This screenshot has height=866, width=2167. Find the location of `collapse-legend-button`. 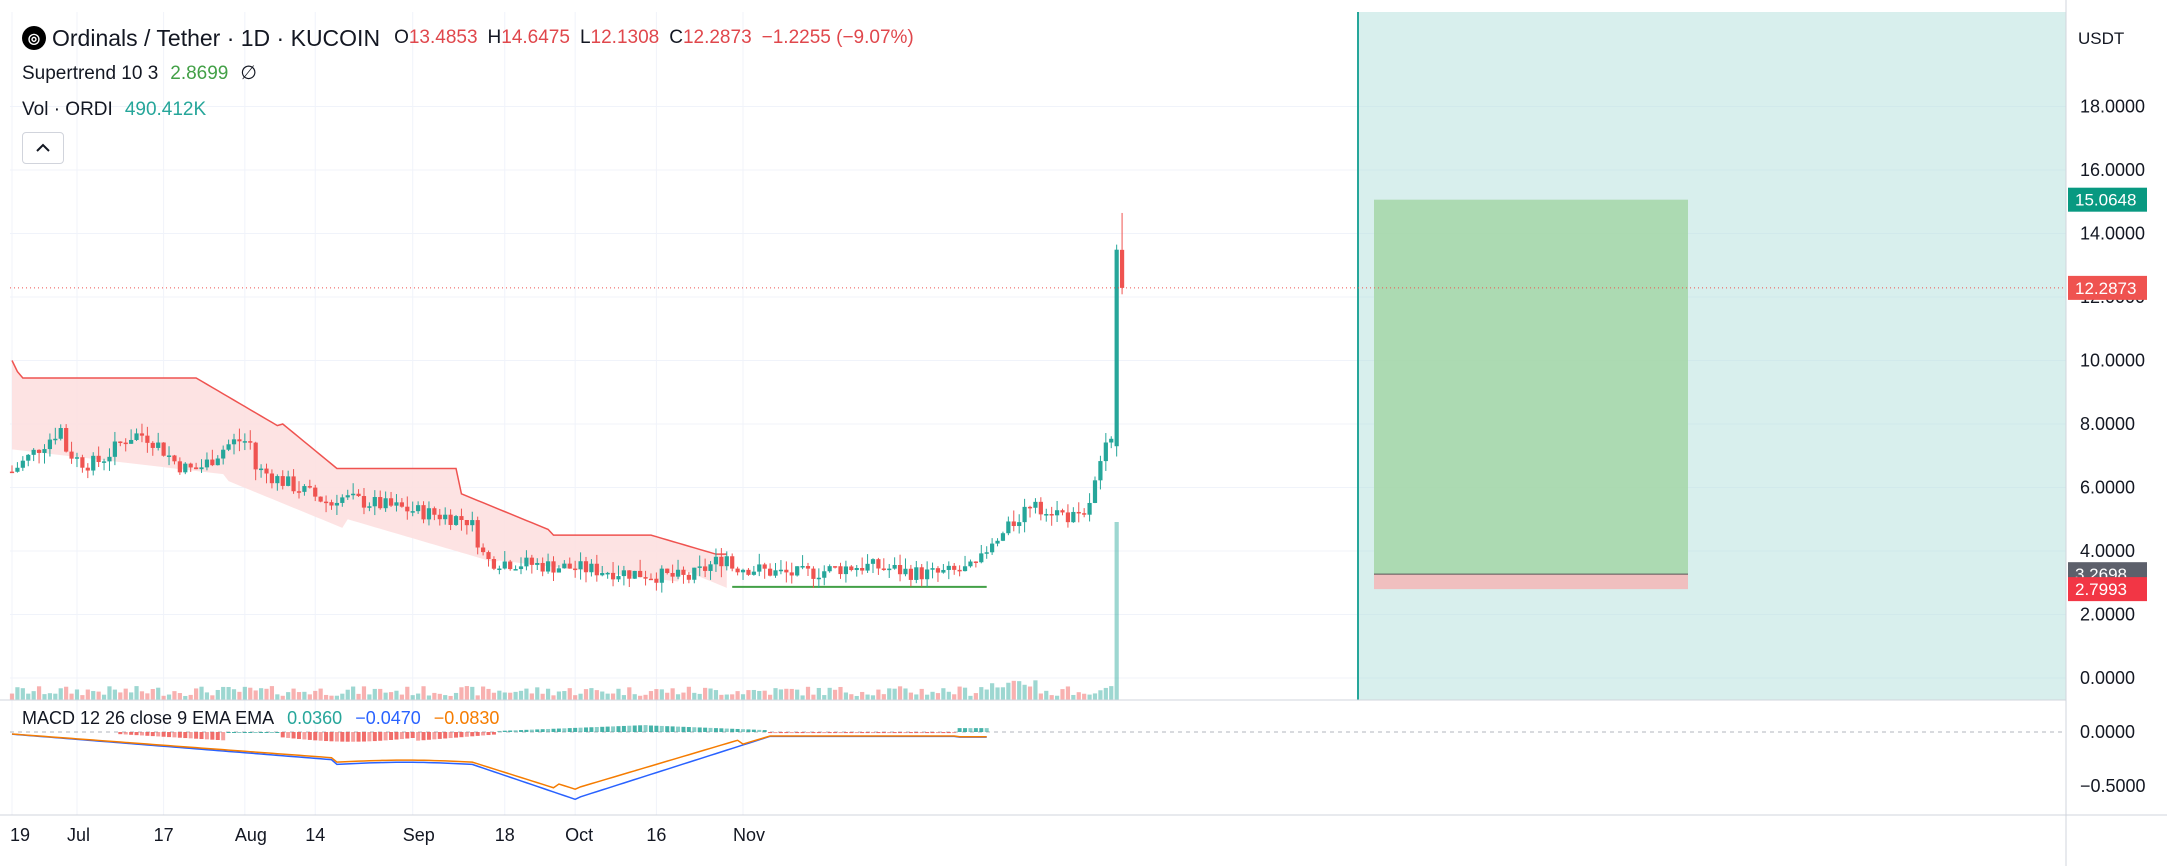

collapse-legend-button is located at coordinates (43, 148).